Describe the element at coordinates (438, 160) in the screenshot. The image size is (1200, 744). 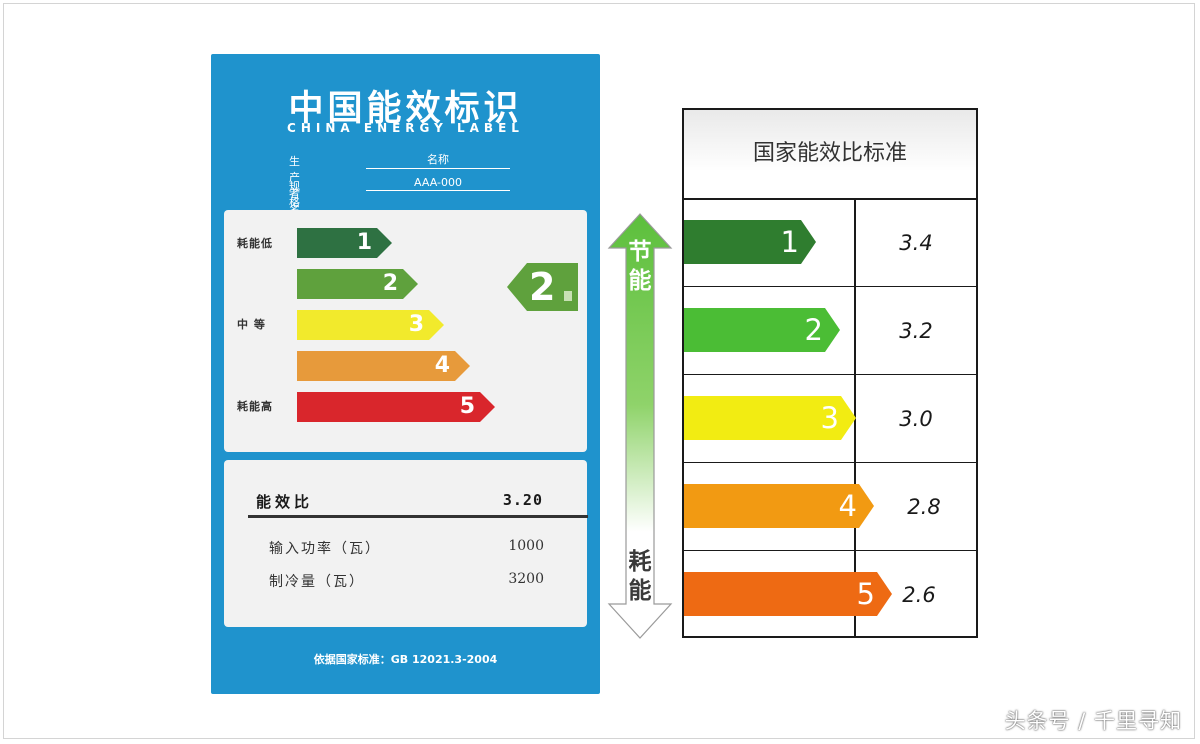
I see `info-value: 名称` at that location.